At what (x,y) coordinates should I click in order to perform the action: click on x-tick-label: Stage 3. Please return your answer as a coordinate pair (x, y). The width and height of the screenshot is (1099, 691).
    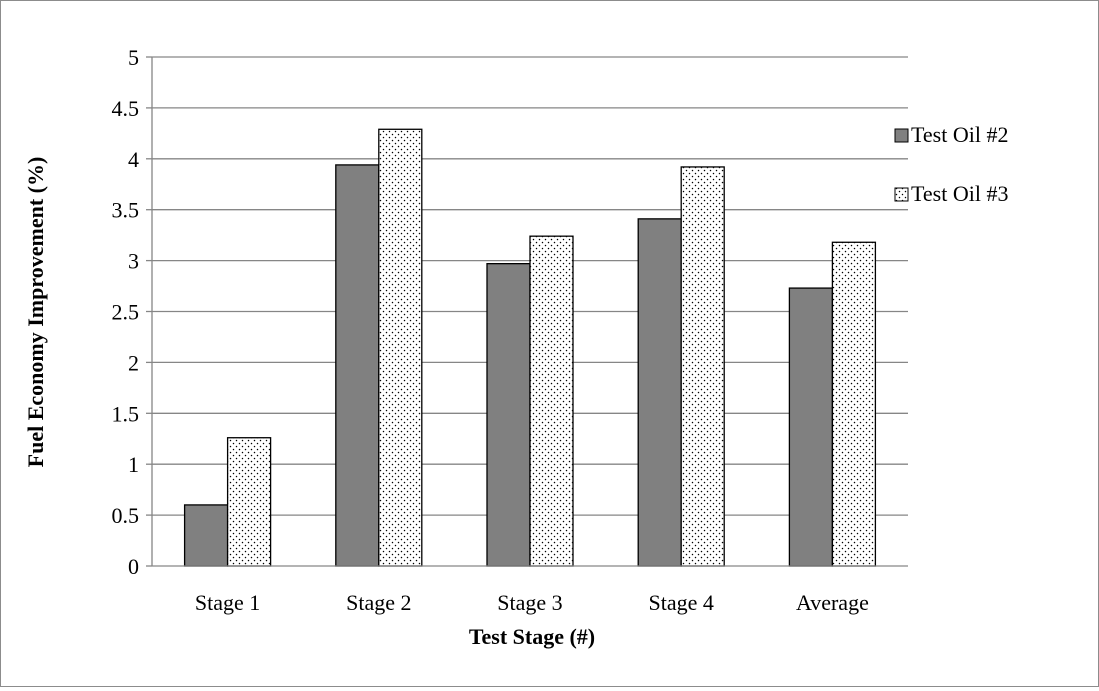
    Looking at the image, I should click on (529, 602).